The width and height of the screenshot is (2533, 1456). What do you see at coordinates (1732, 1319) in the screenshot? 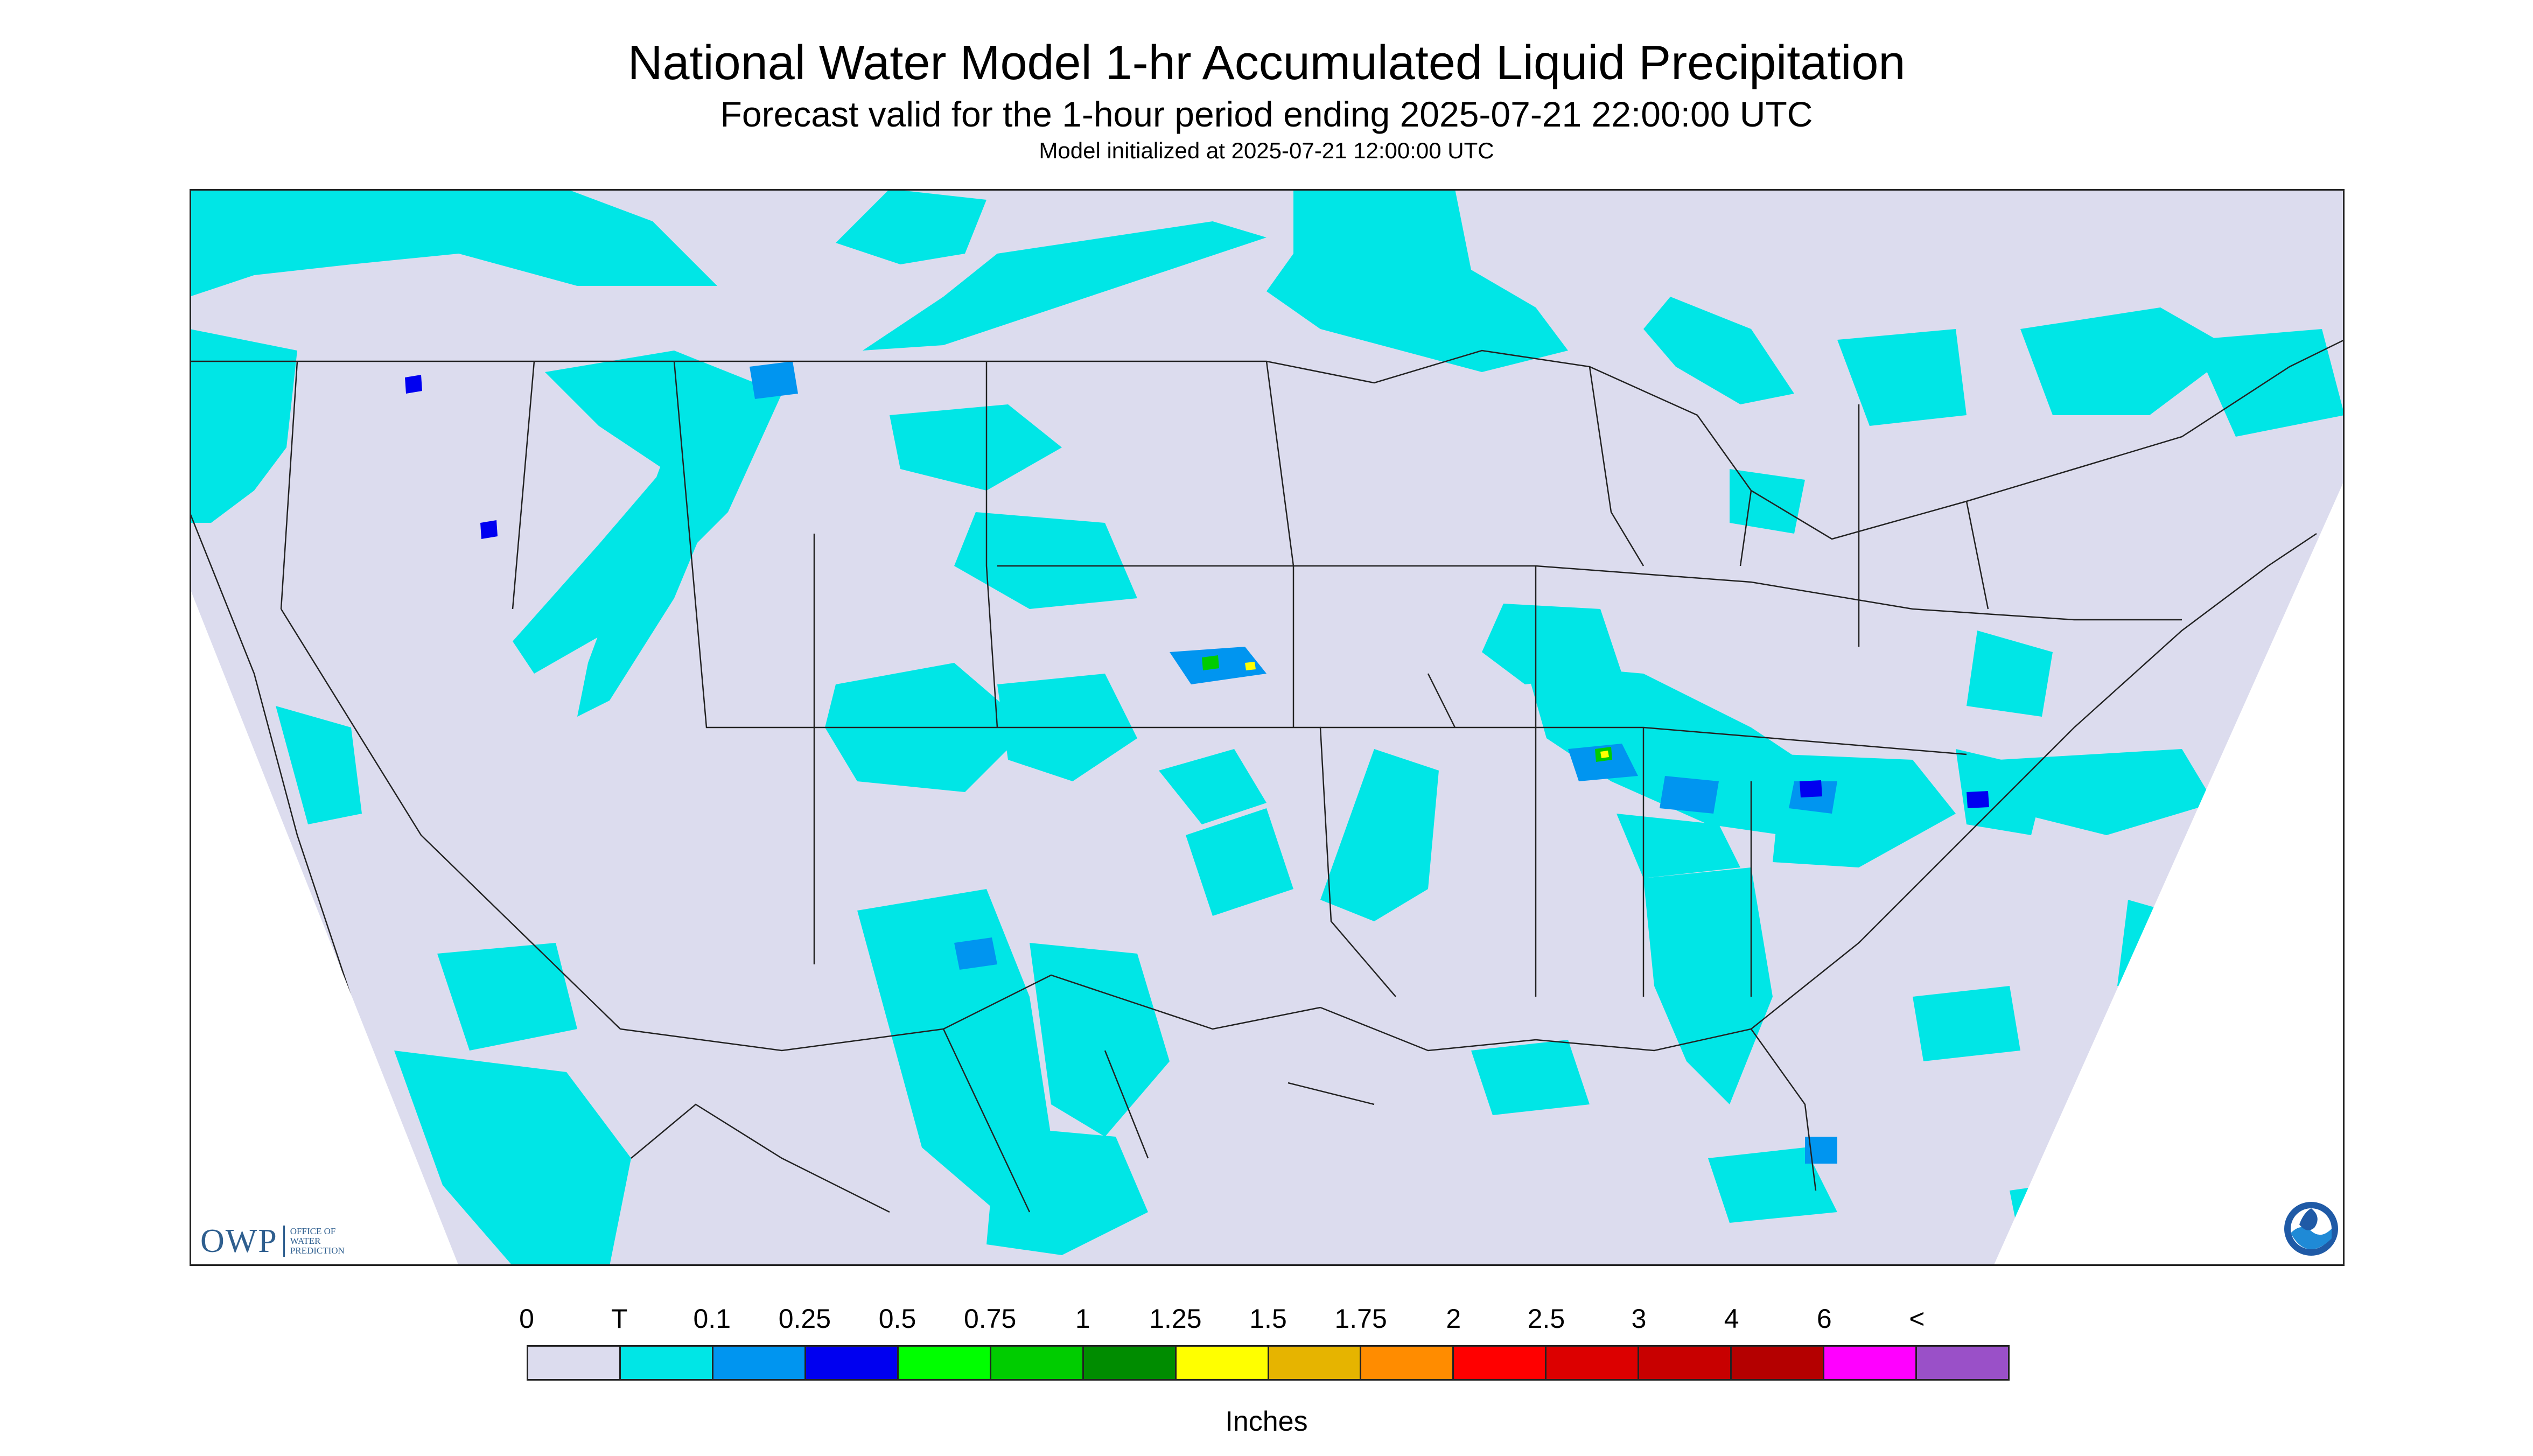
I see `legend-tick-label: 4` at bounding box center [1732, 1319].